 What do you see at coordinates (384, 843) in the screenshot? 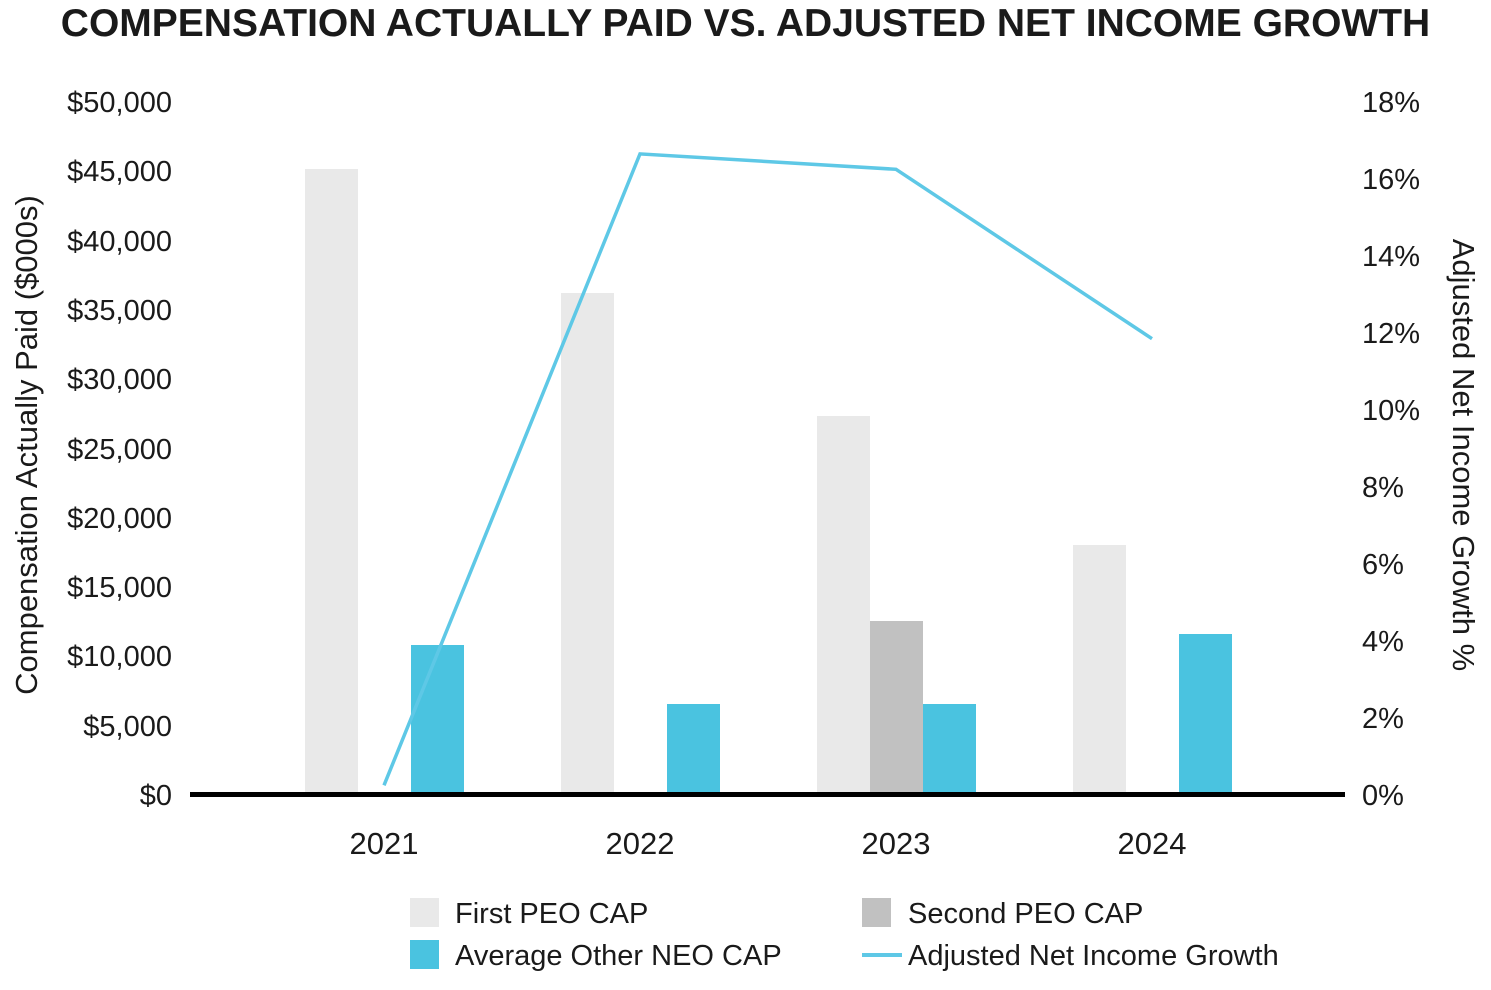
I see `x-axis-label-2021: 2021` at bounding box center [384, 843].